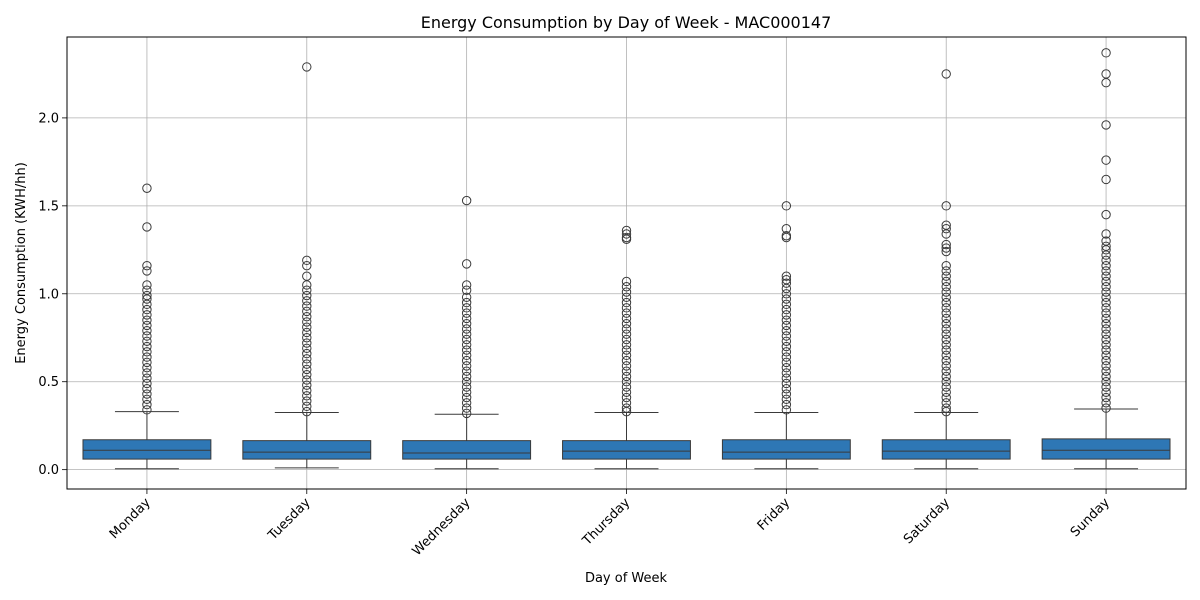  I want to click on x-tick-label-thursday: Thursday, so click(606, 522).